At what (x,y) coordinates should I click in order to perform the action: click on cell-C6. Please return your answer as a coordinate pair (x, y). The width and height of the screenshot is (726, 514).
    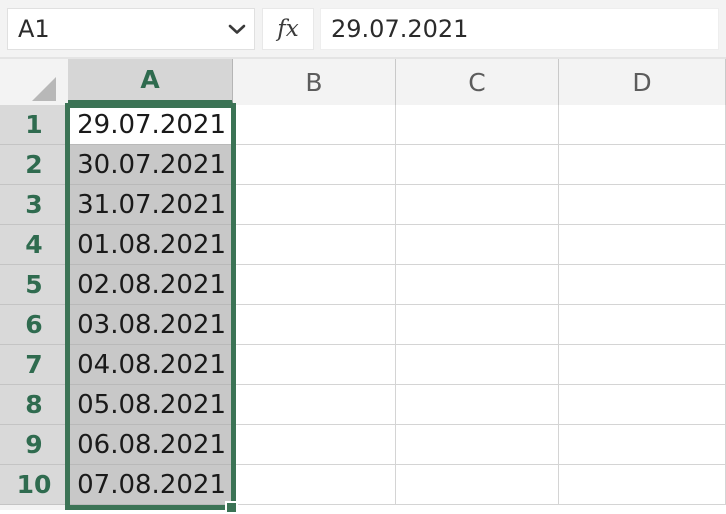
    Looking at the image, I should click on (477, 325).